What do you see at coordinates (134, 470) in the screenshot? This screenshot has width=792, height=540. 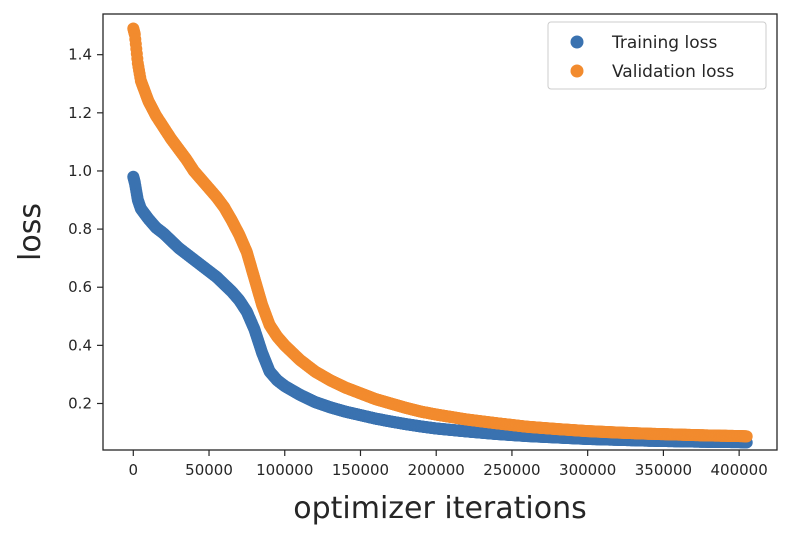 I see `x-tick-label: 0` at bounding box center [134, 470].